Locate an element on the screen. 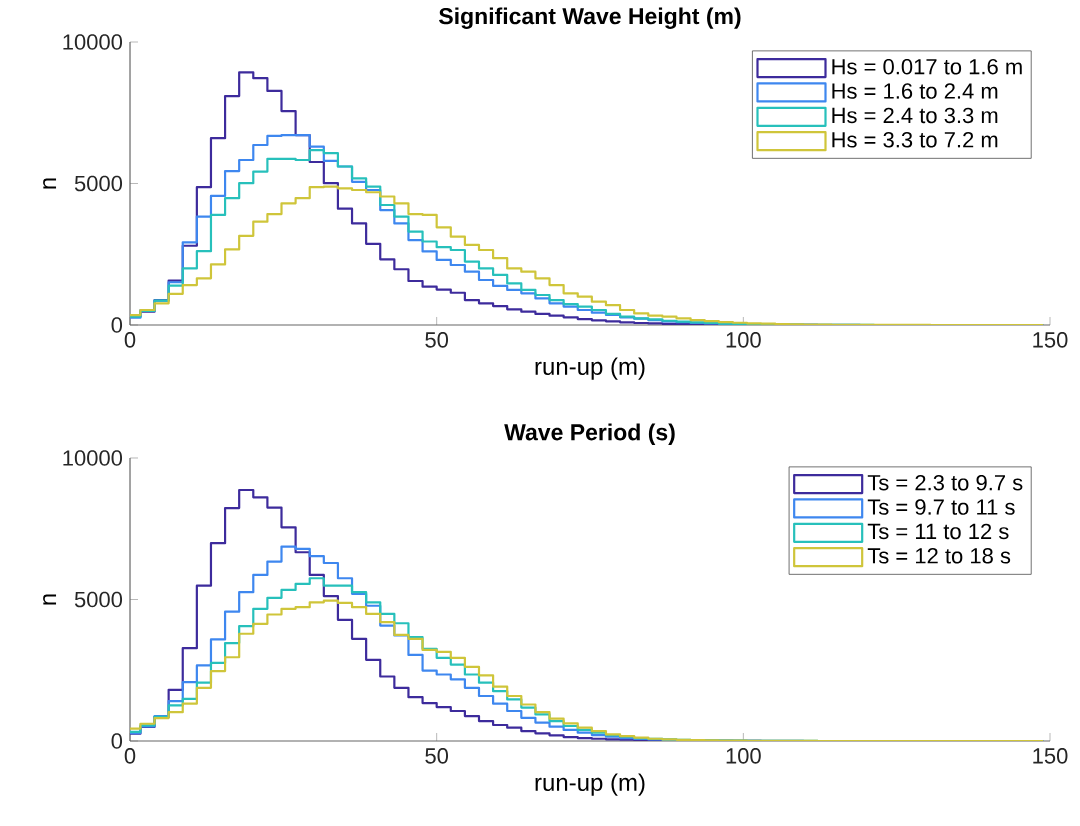 The width and height of the screenshot is (1080, 826). legend-label: Hs = 3.3 to 7.2 m is located at coordinates (915, 139).